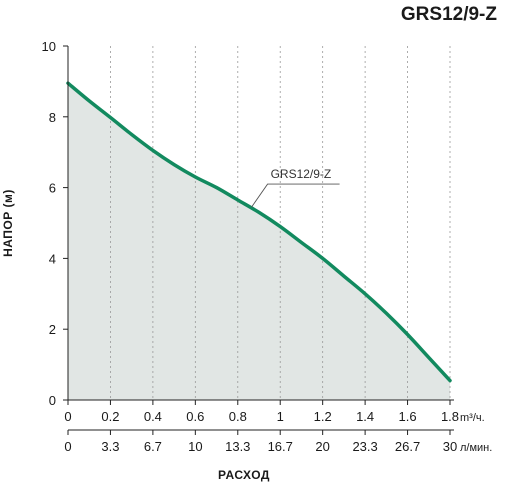 The height and width of the screenshot is (484, 508). Describe the element at coordinates (67, 416) in the screenshot. I see `x-tick-label-0: 0` at that location.